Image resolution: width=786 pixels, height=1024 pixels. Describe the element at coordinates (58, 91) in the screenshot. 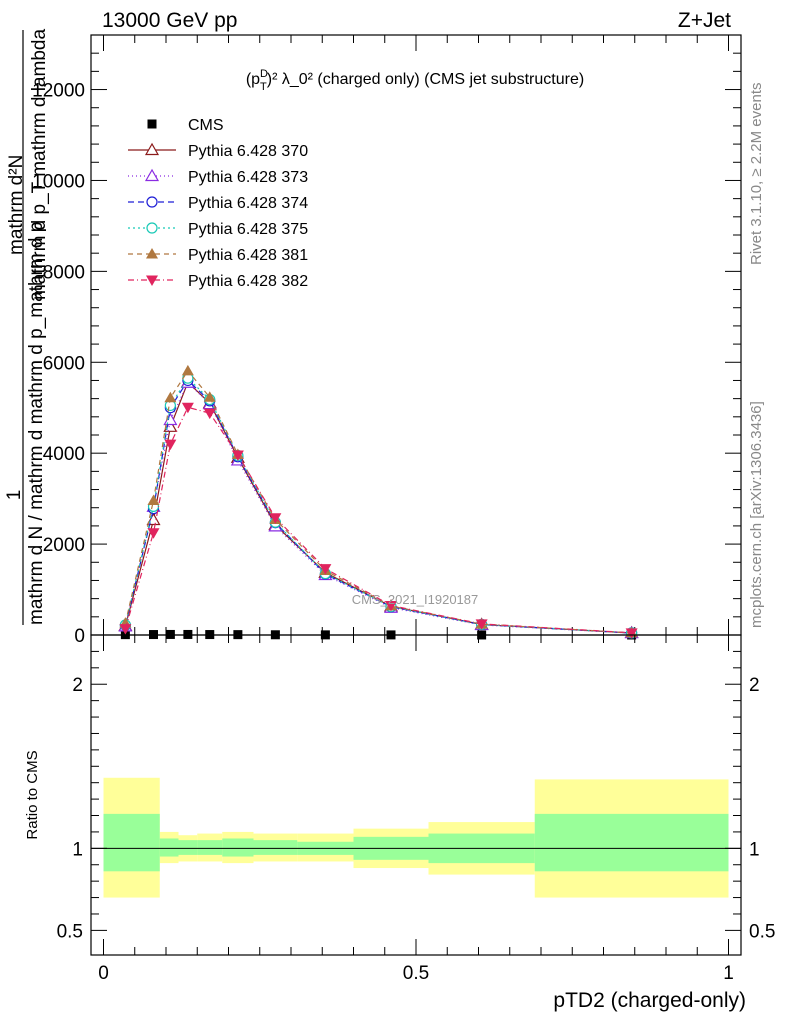

I see `y-tick-label: 12000` at that location.